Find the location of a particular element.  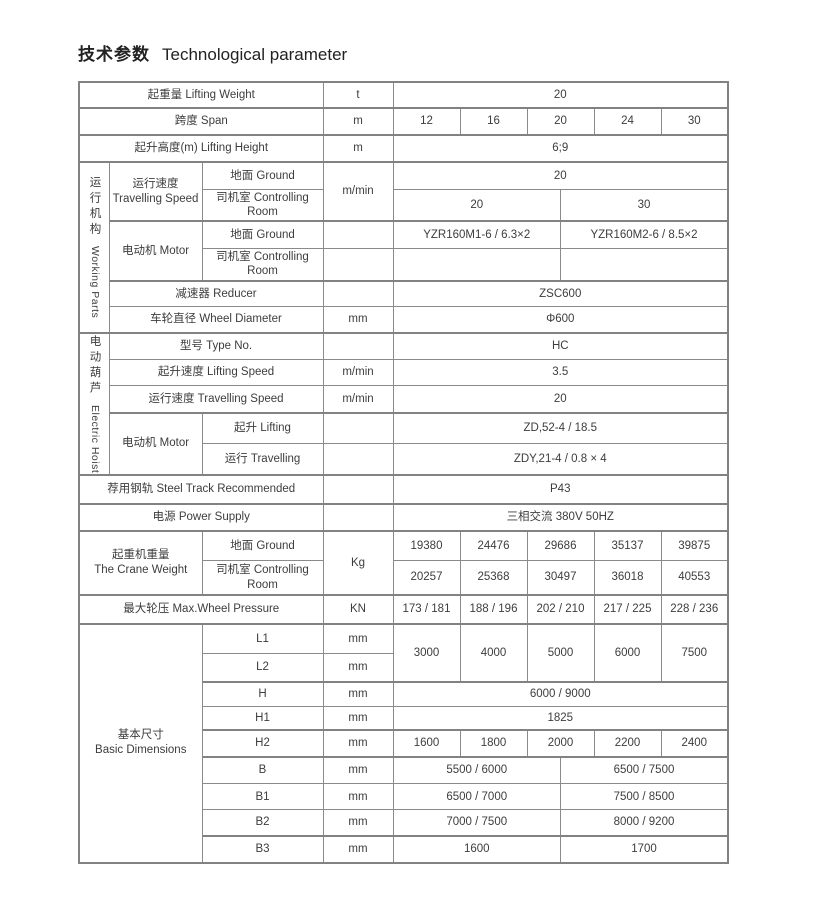

value-crane-weight-r5: 40553 is located at coordinates (694, 578).